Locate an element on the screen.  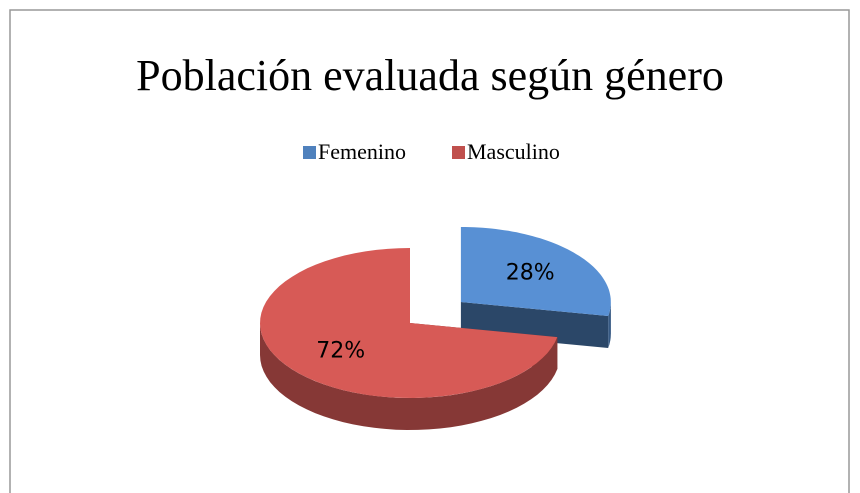
value-label: 28% is located at coordinates (530, 272).